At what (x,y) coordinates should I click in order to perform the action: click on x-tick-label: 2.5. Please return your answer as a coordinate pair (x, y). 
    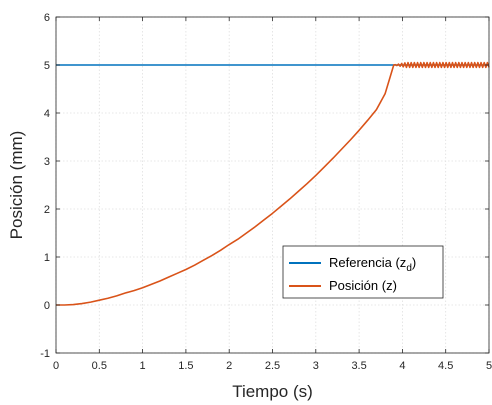
    Looking at the image, I should click on (272, 366).